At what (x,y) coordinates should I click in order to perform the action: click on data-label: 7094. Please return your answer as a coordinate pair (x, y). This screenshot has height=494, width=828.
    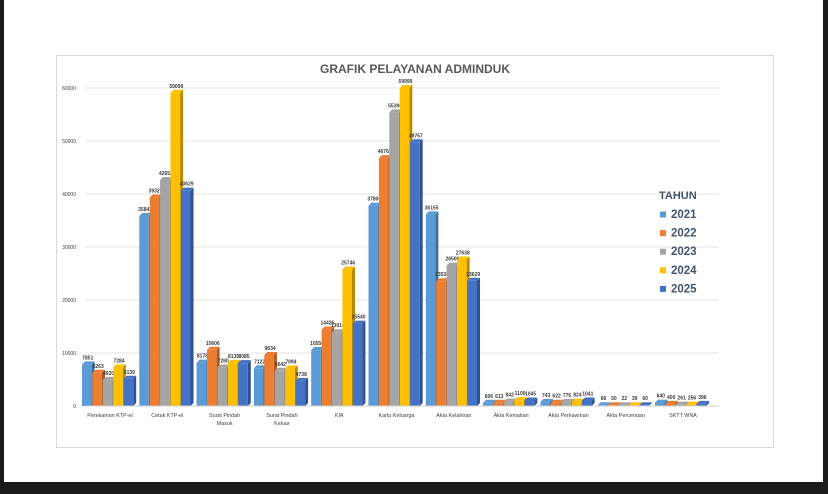
    Looking at the image, I should click on (290, 362).